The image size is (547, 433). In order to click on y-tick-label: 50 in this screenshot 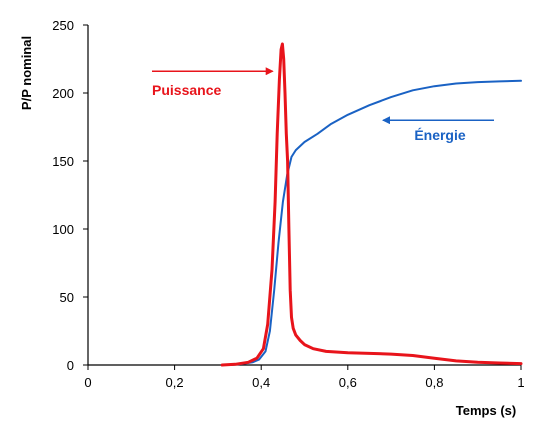, I will do `click(67, 297)`.